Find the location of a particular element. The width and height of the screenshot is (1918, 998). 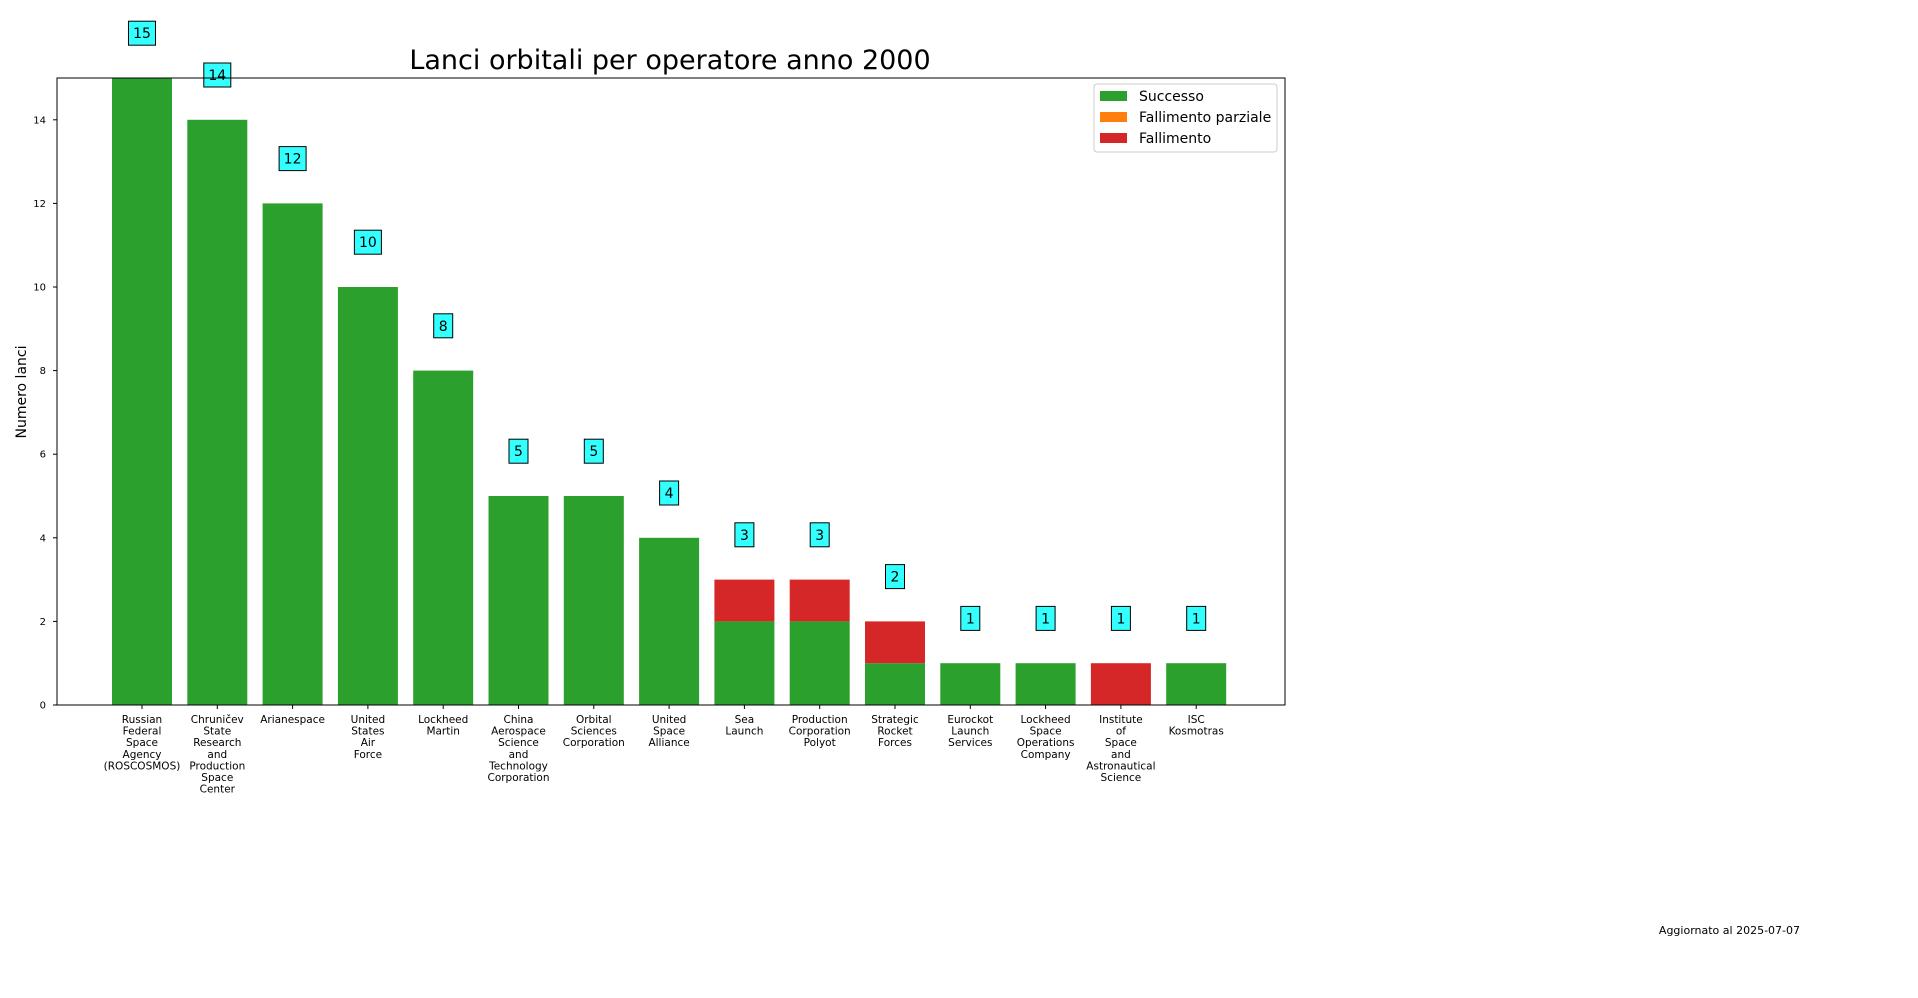

total-label-text: 12 is located at coordinates (293, 160).